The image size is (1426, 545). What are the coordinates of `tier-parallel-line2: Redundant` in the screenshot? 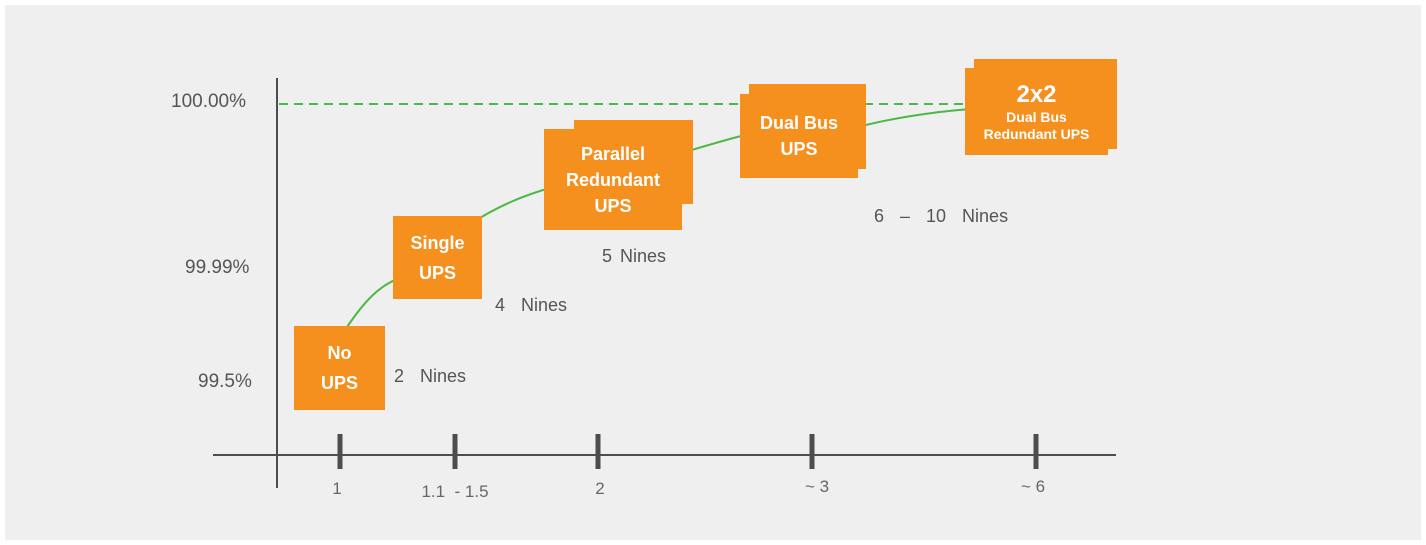 It's located at (613, 179).